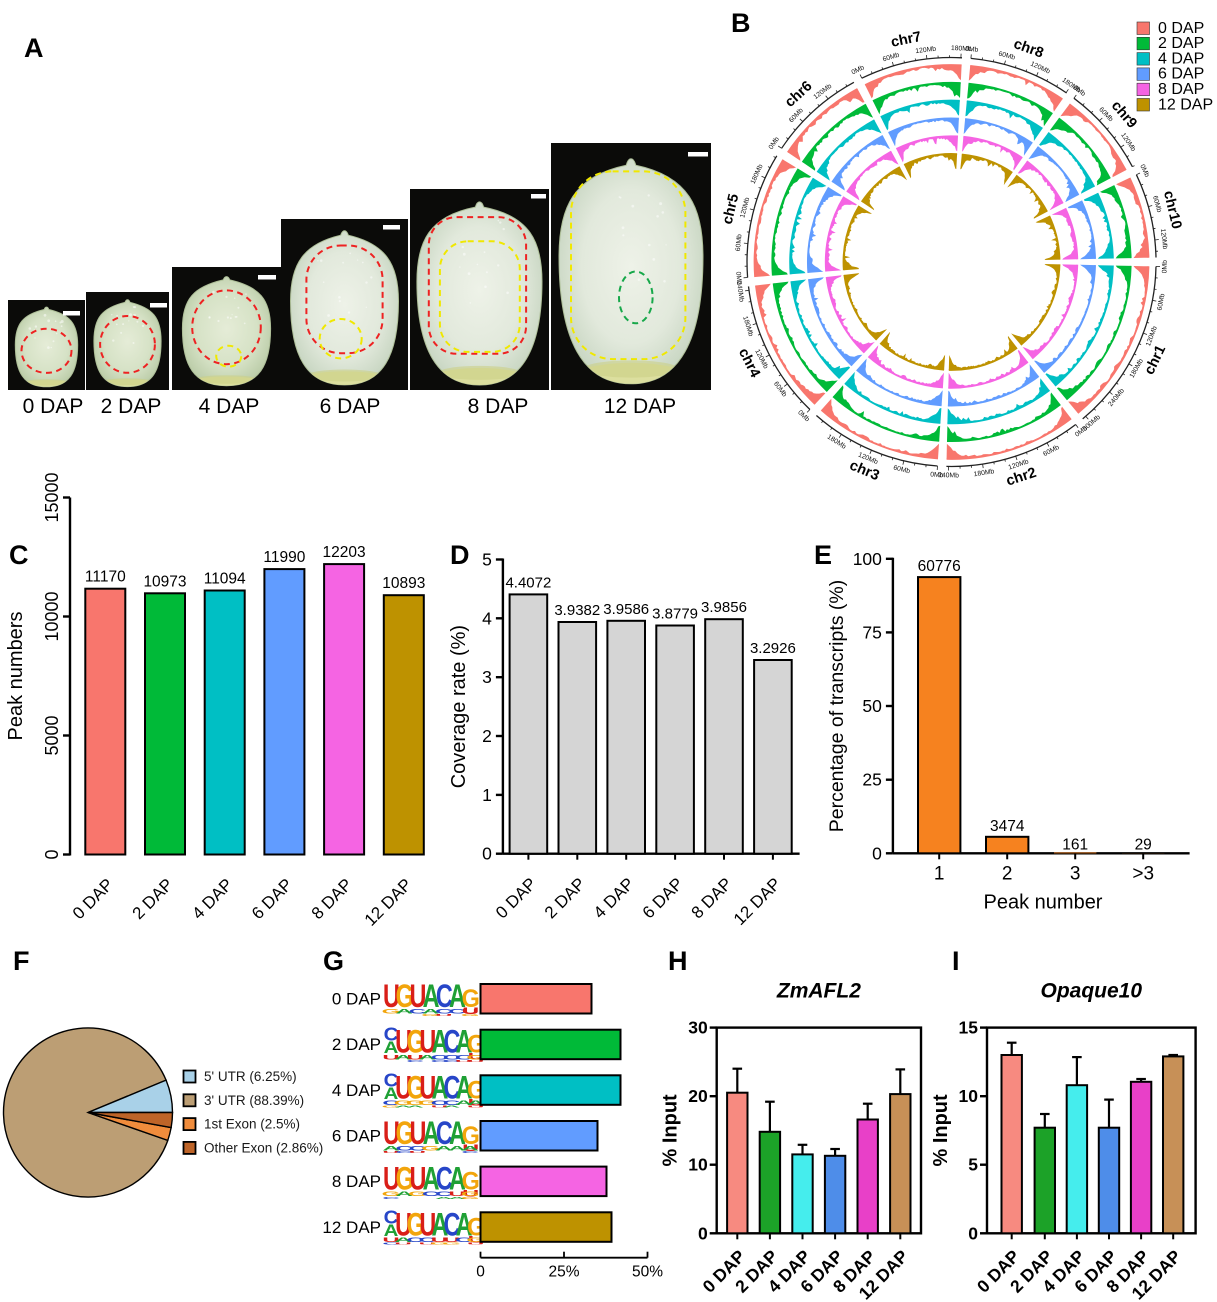 Image resolution: width=1217 pixels, height=1302 pixels. What do you see at coordinates (252, 1124) in the screenshot?
I see `svg-text: 1st Exon (2.5%)` at bounding box center [252, 1124].